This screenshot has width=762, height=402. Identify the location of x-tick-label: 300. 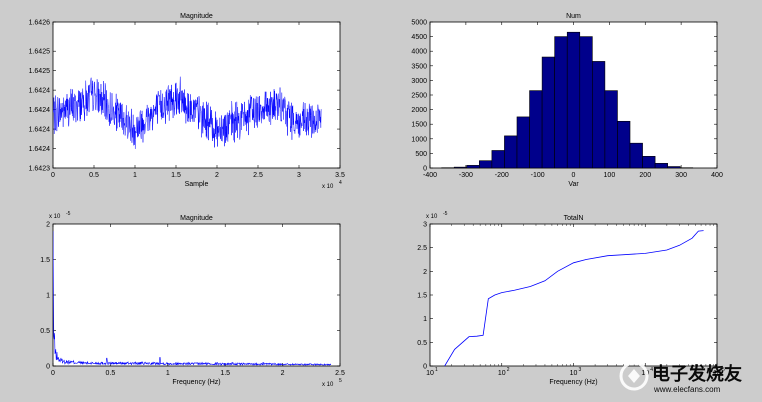
(681, 175).